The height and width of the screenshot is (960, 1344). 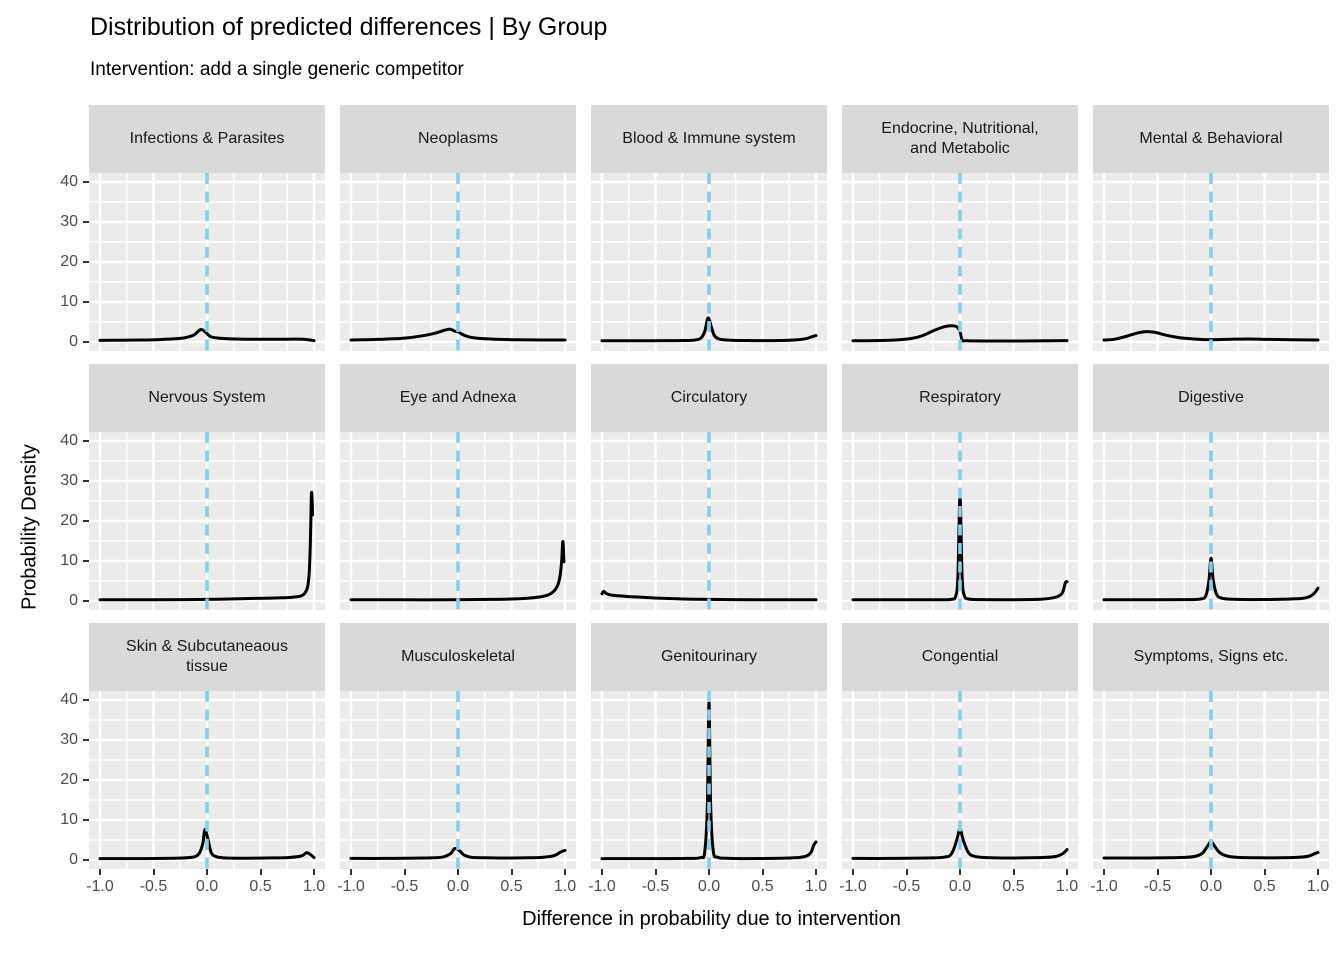 I want to click on facet-strip-label: Symptoms, Signs etc., so click(x=1211, y=657).